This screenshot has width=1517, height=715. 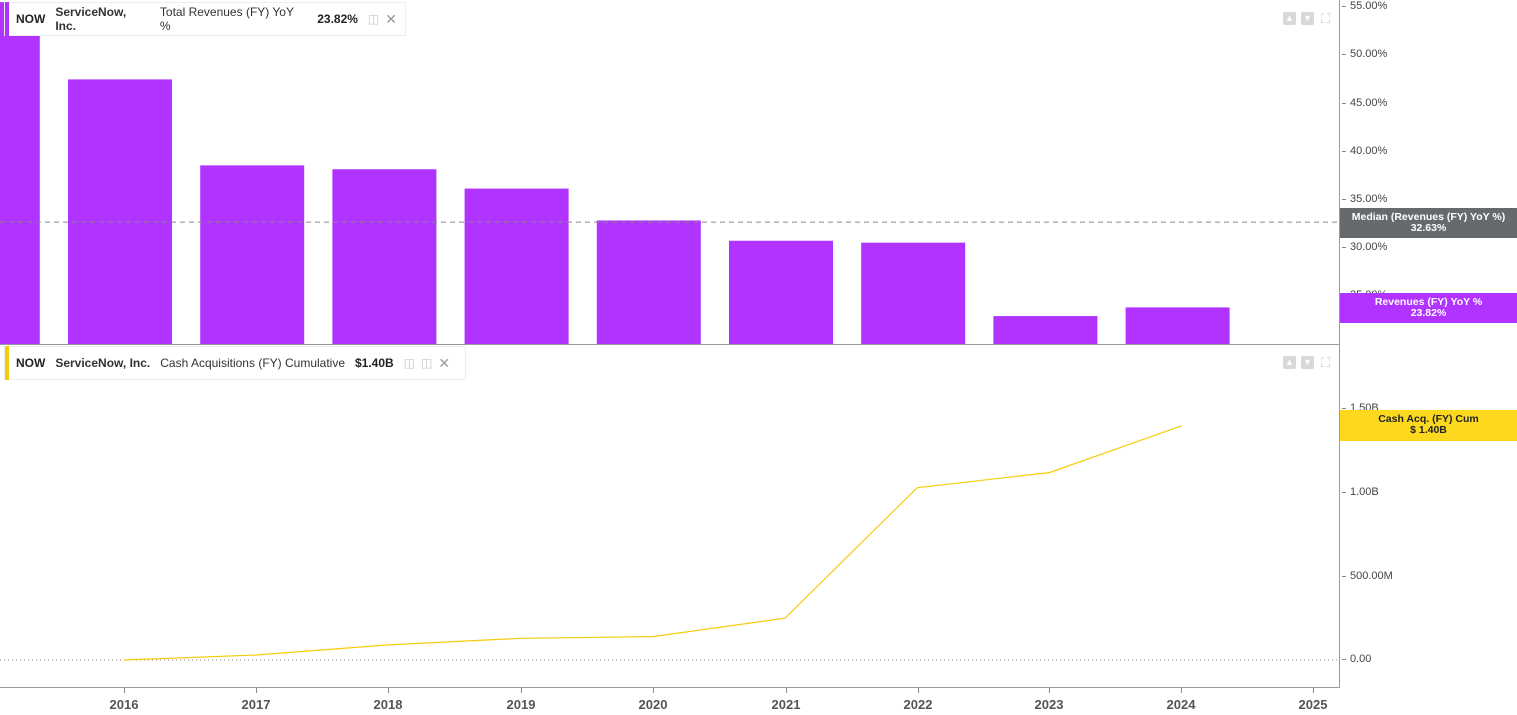 I want to click on x-tick-label: 2024, so click(x=1181, y=704).